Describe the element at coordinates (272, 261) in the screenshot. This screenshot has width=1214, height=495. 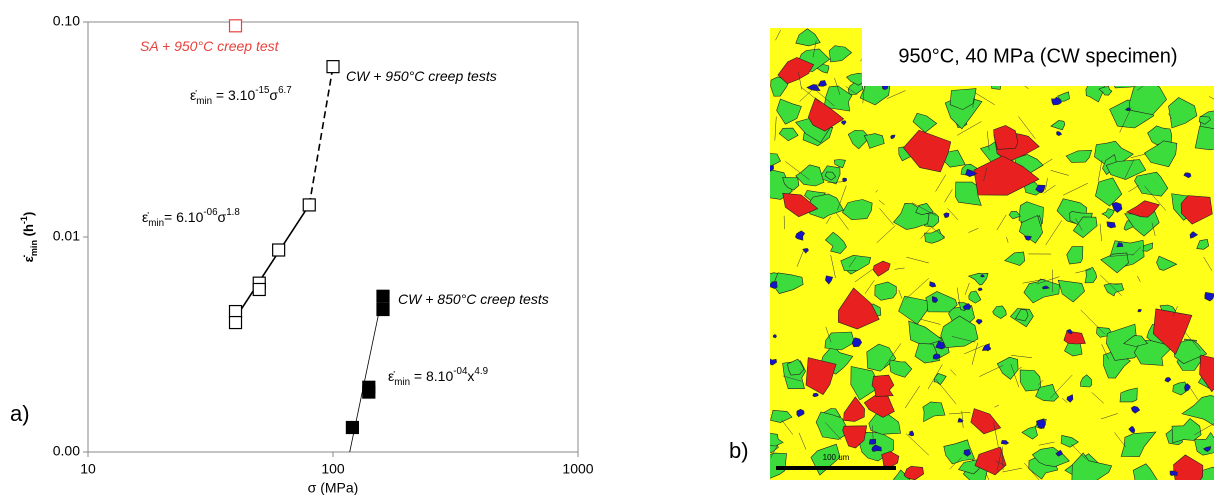
I see `fit-line` at that location.